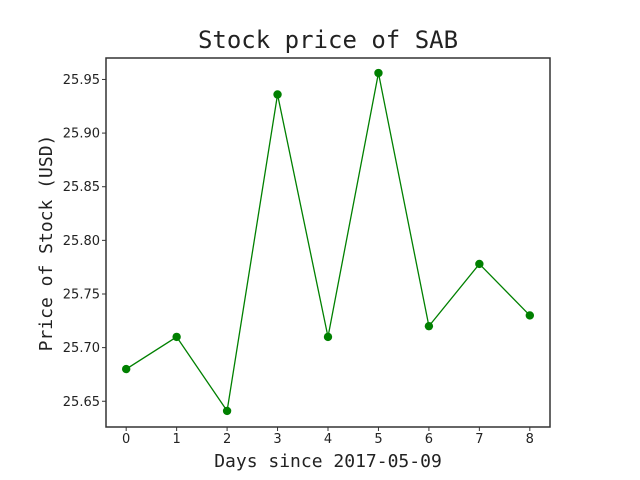 Image resolution: width=640 pixels, height=480 pixels. I want to click on x-tick-label: 8, so click(530, 439).